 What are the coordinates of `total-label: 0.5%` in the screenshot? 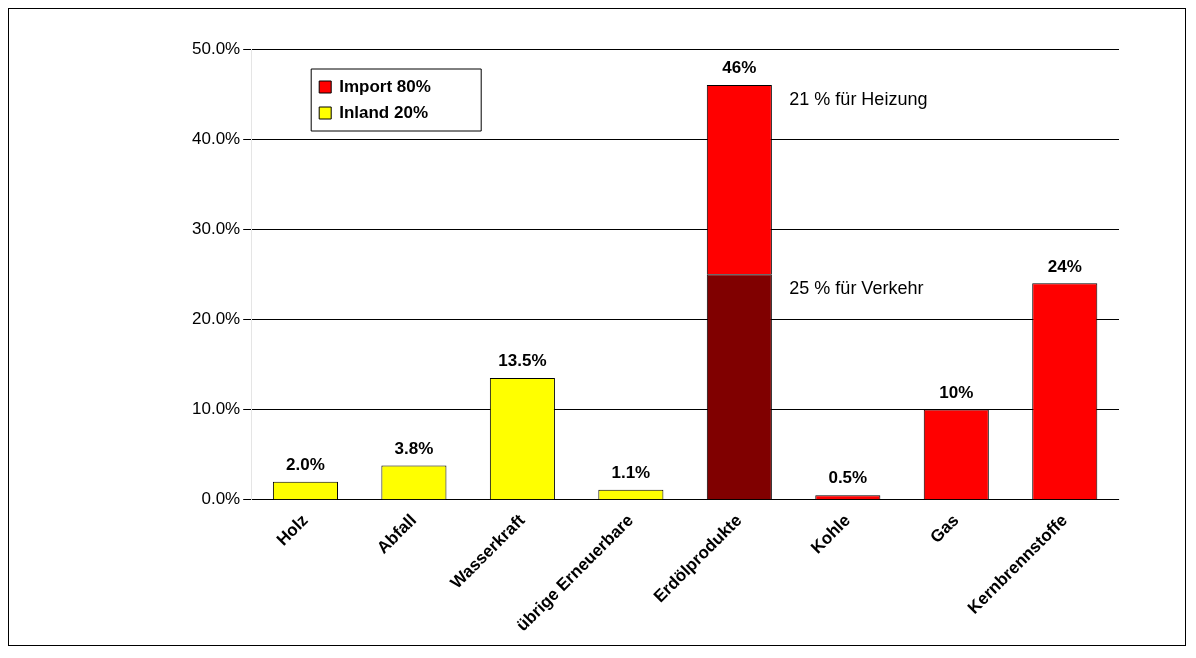 It's located at (848, 478).